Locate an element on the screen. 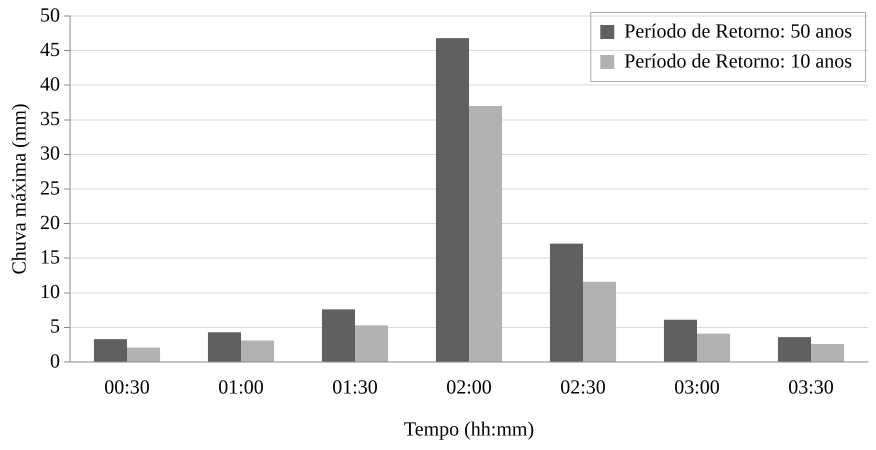 The image size is (876, 450). y-tick-label: 20 is located at coordinates (50, 223).